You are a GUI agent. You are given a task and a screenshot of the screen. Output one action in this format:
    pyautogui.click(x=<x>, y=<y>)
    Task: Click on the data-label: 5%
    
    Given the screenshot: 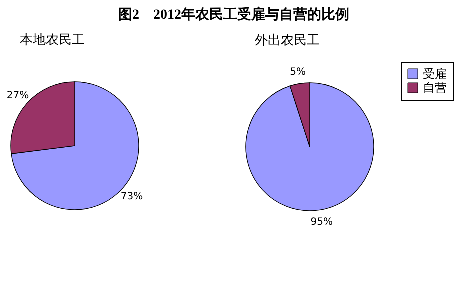 What is the action you would take?
    pyautogui.click(x=298, y=72)
    